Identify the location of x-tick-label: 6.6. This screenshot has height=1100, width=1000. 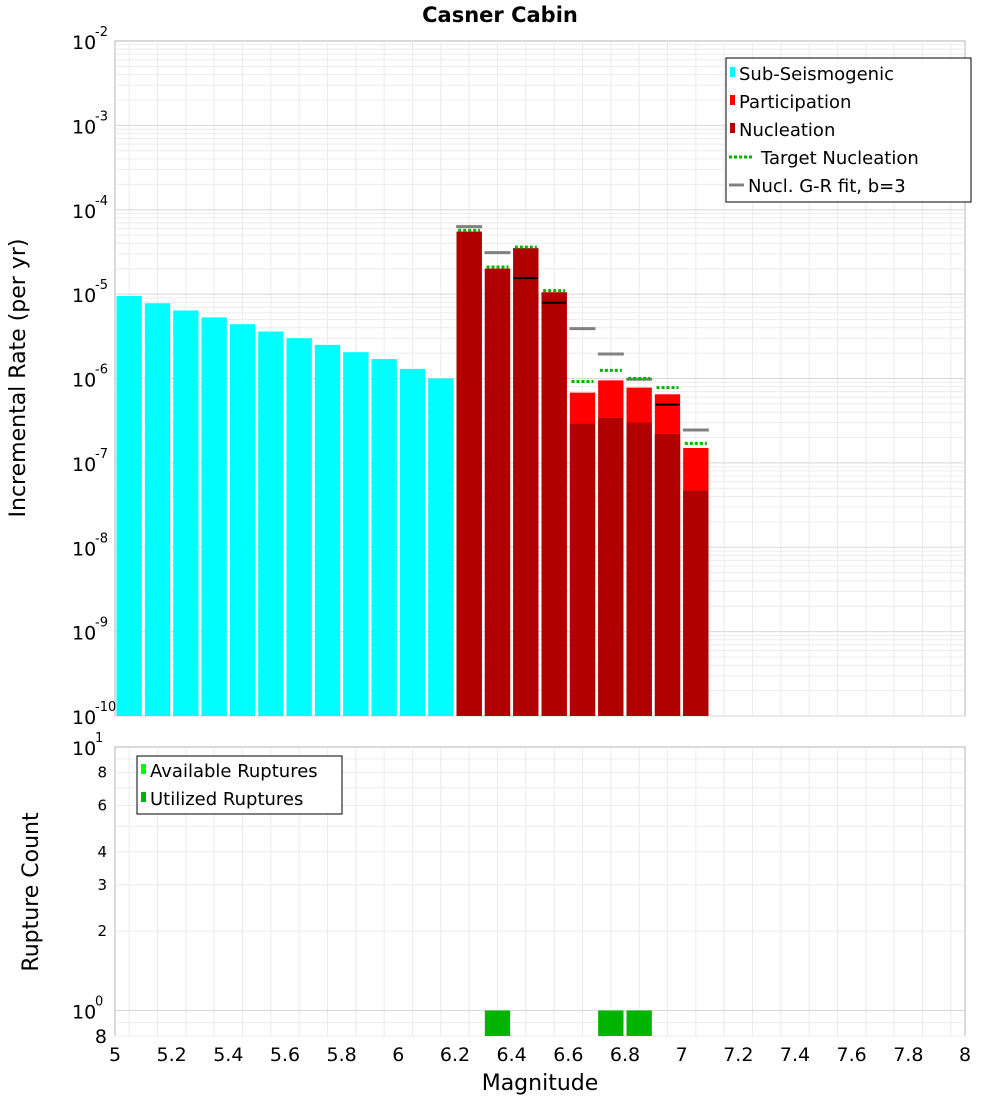
(568, 1055).